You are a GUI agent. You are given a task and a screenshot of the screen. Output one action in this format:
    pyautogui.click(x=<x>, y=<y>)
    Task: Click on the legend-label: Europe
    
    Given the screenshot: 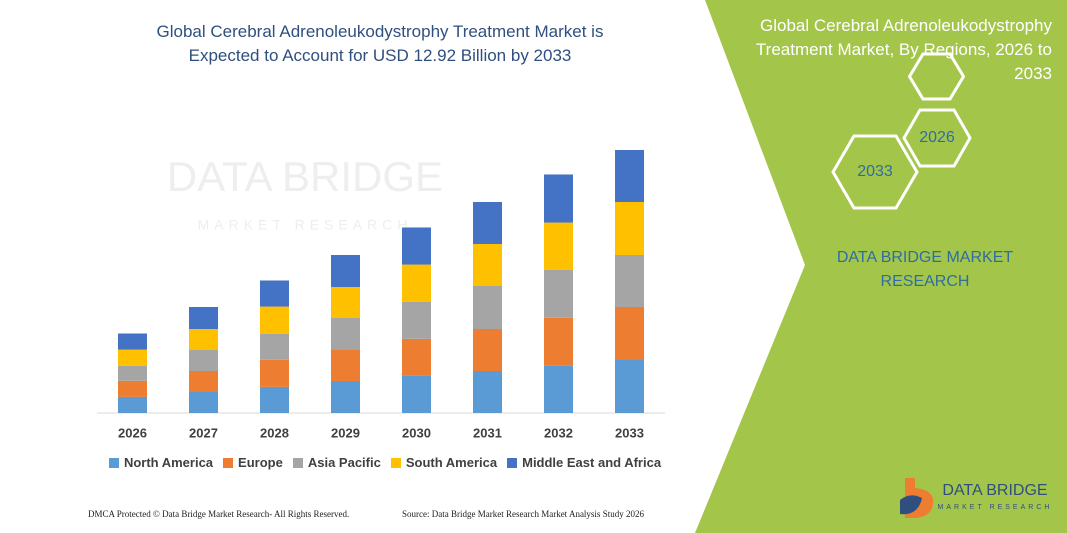 What is the action you would take?
    pyautogui.click(x=260, y=462)
    